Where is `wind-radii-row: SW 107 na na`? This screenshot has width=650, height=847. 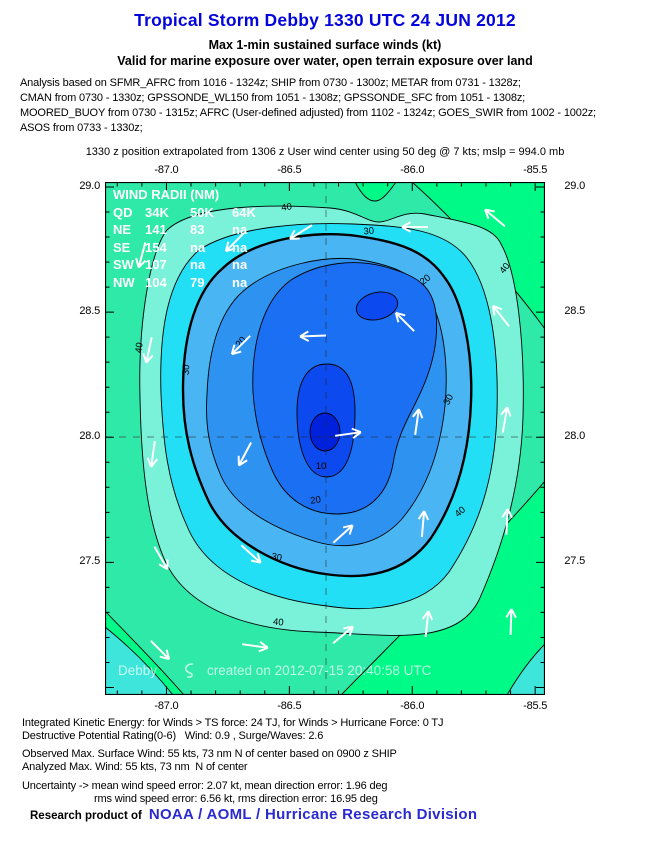 wind-radii-row: SW 107 na na is located at coordinates (192, 265).